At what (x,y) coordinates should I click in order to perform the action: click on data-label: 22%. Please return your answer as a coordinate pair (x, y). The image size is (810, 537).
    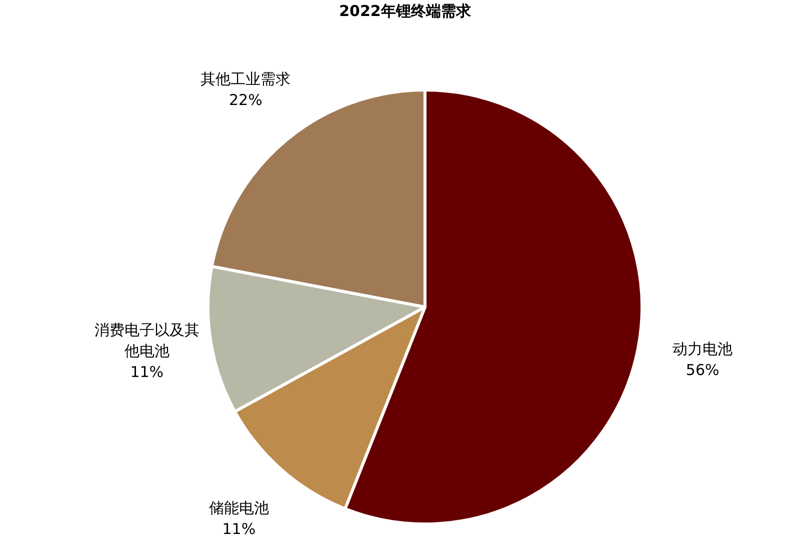
    Looking at the image, I should click on (246, 100).